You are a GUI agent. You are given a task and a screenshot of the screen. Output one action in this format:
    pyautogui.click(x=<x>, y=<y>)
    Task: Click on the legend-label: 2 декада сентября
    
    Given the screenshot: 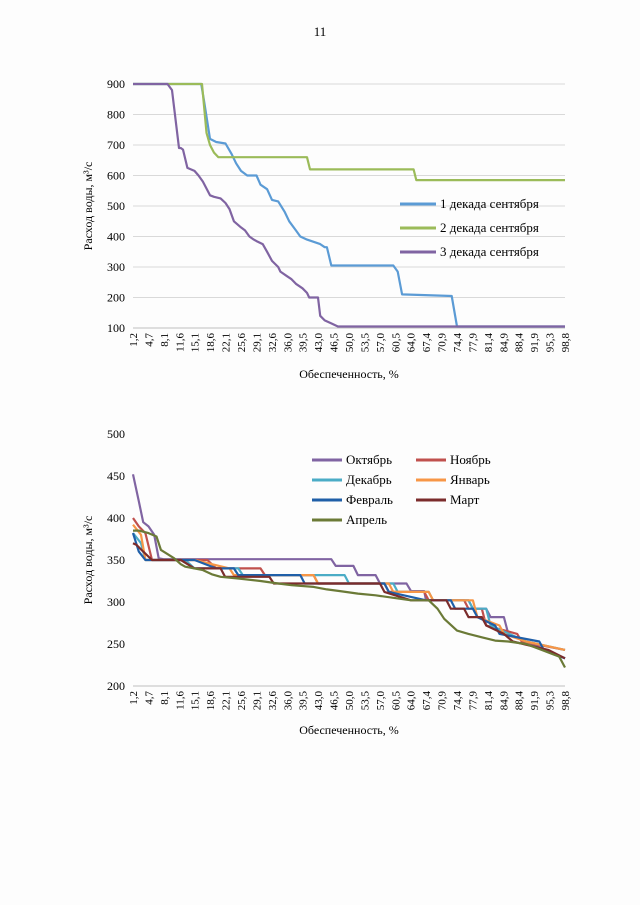 What is the action you would take?
    pyautogui.click(x=489, y=227)
    